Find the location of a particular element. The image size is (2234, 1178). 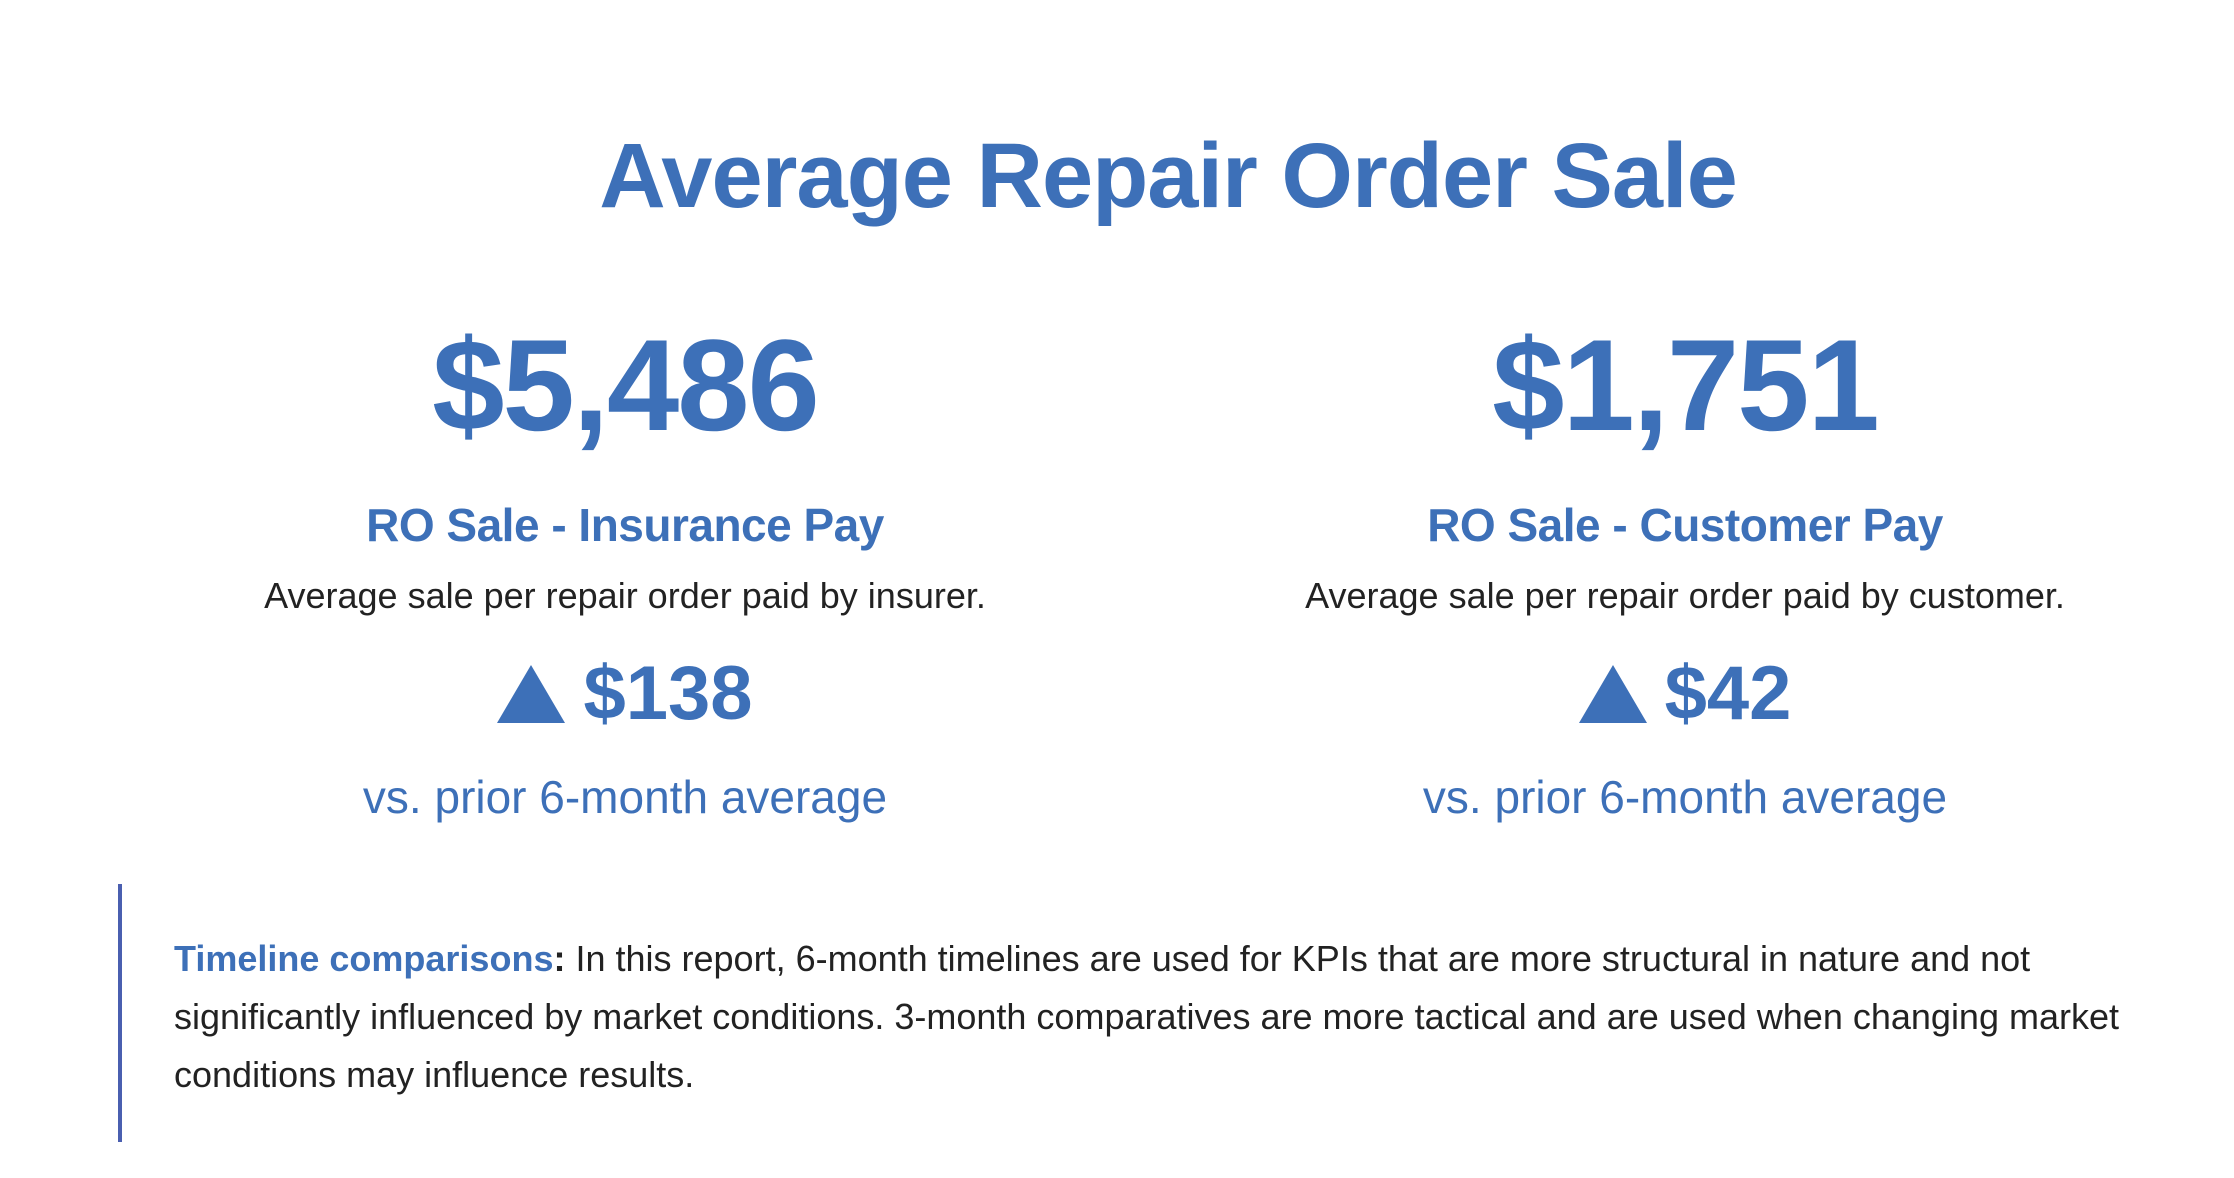

kpi-value: $5,486 is located at coordinates (626, 385).